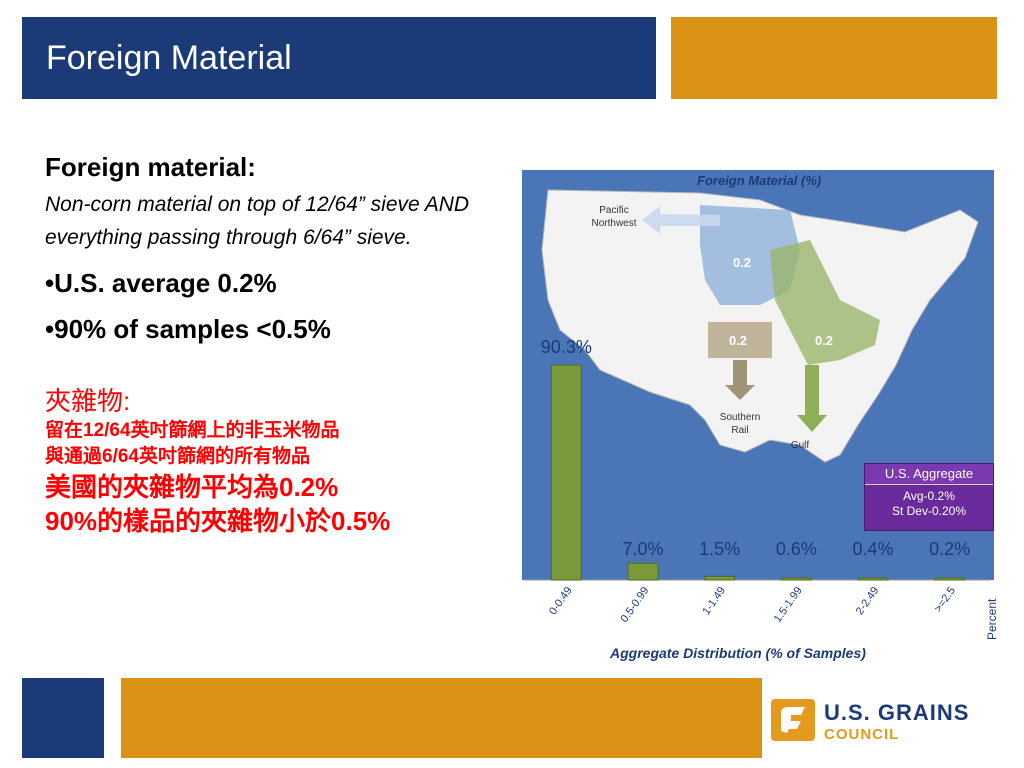  Describe the element at coordinates (796, 549) in the screenshot. I see `bar-value-label-3: 0.6%` at that location.